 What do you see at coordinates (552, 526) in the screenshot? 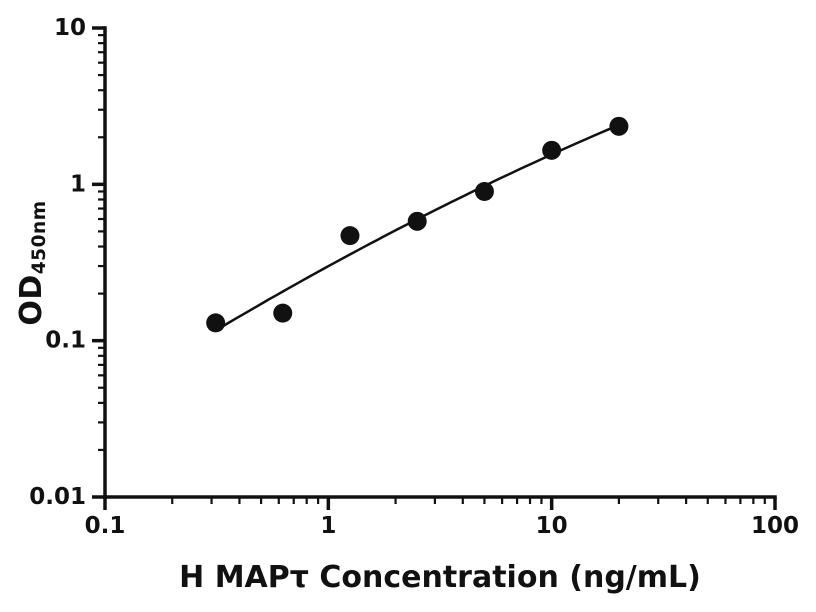
I see `x-tick-label: 10` at bounding box center [552, 526].